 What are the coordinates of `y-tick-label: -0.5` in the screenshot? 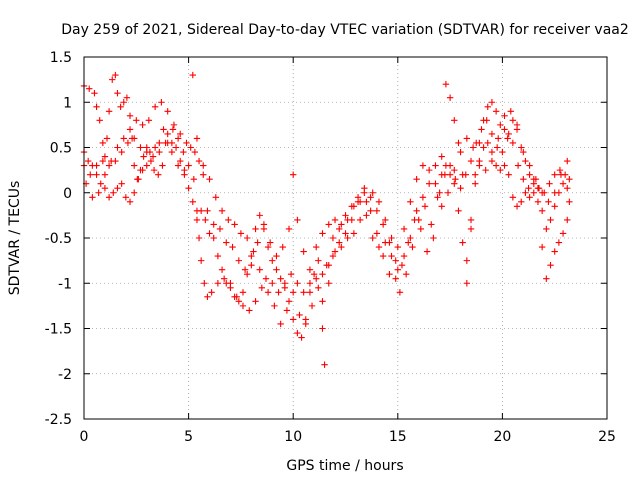 It's located at (58, 239).